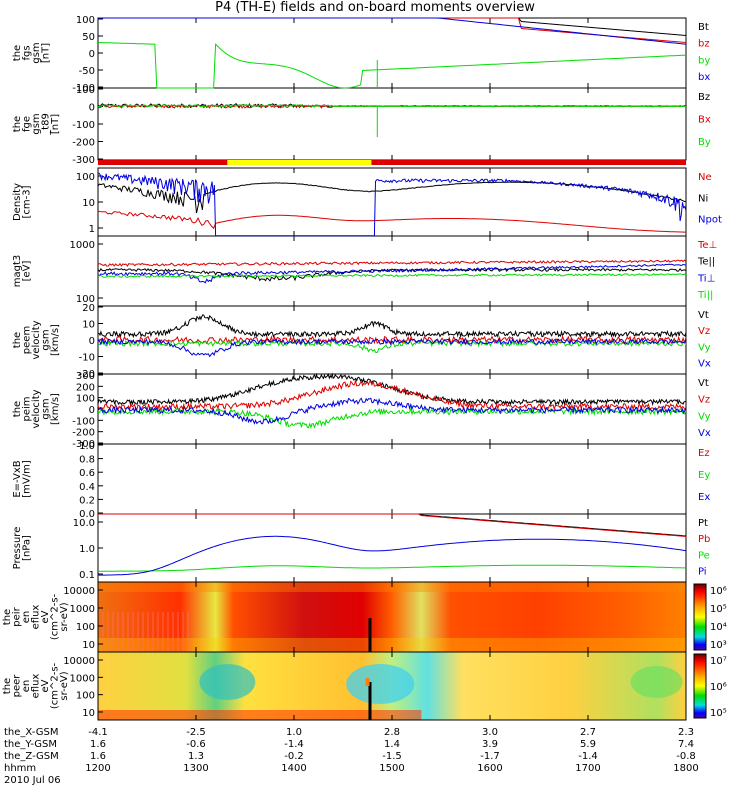 This screenshot has height=800, width=750. Describe the element at coordinates (294, 744) in the screenshot. I see `xaxis-value: -1.4` at that location.